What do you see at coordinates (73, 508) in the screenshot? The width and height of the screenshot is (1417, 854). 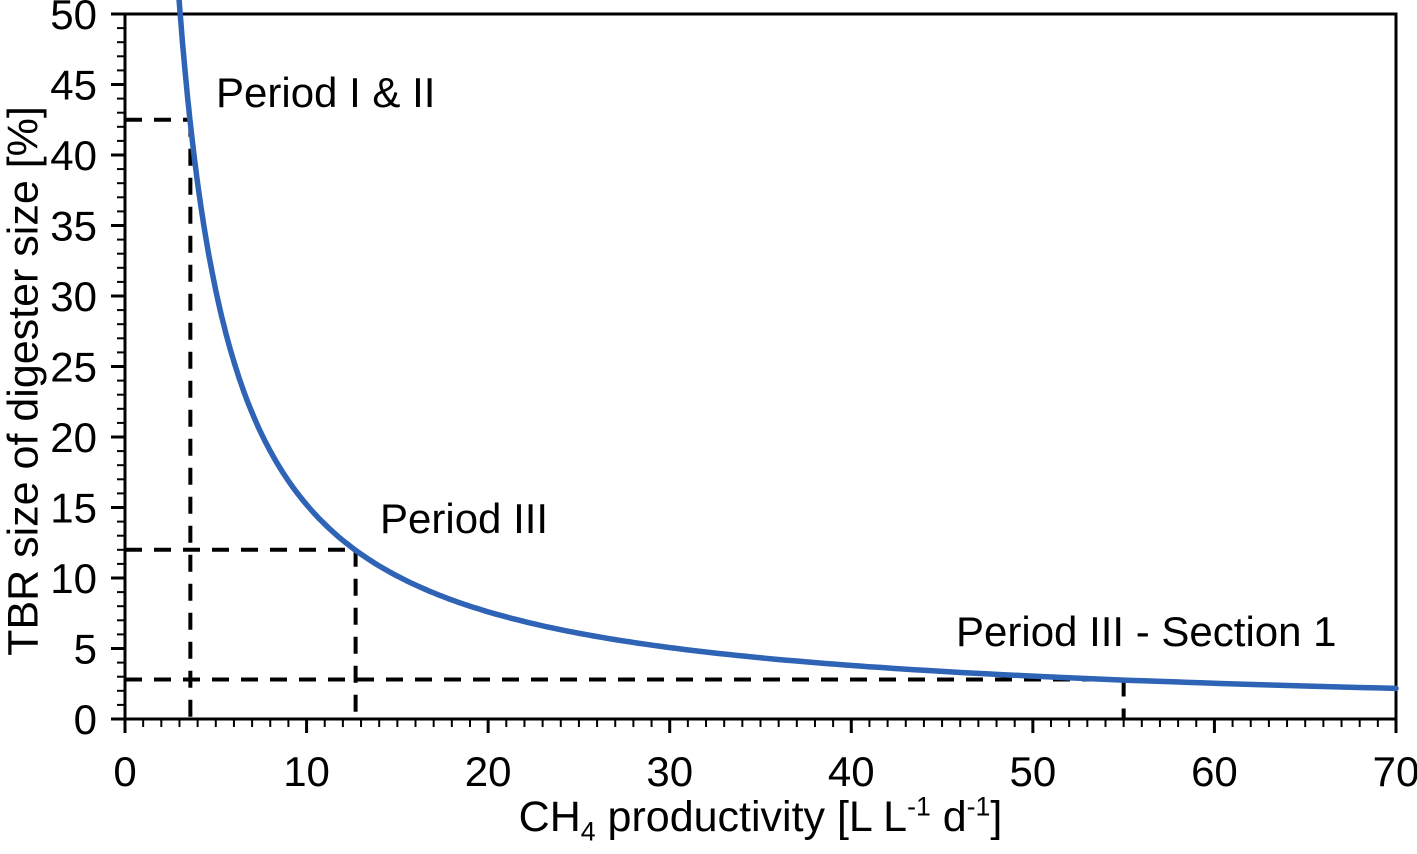 I see `y-tick-label: 15` at bounding box center [73, 508].